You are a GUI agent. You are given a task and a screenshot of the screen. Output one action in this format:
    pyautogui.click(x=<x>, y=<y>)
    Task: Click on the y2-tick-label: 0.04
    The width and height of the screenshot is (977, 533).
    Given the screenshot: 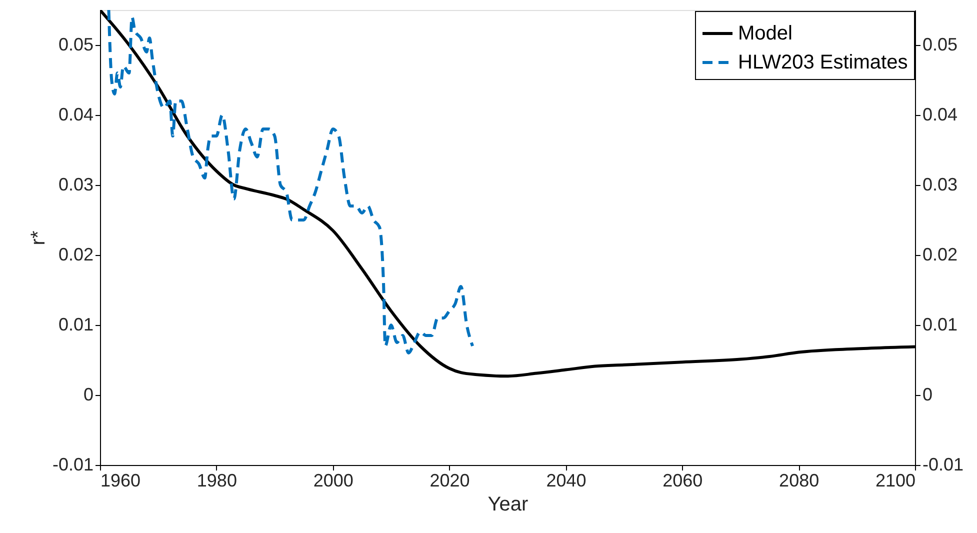 What is the action you would take?
    pyautogui.click(x=940, y=114)
    